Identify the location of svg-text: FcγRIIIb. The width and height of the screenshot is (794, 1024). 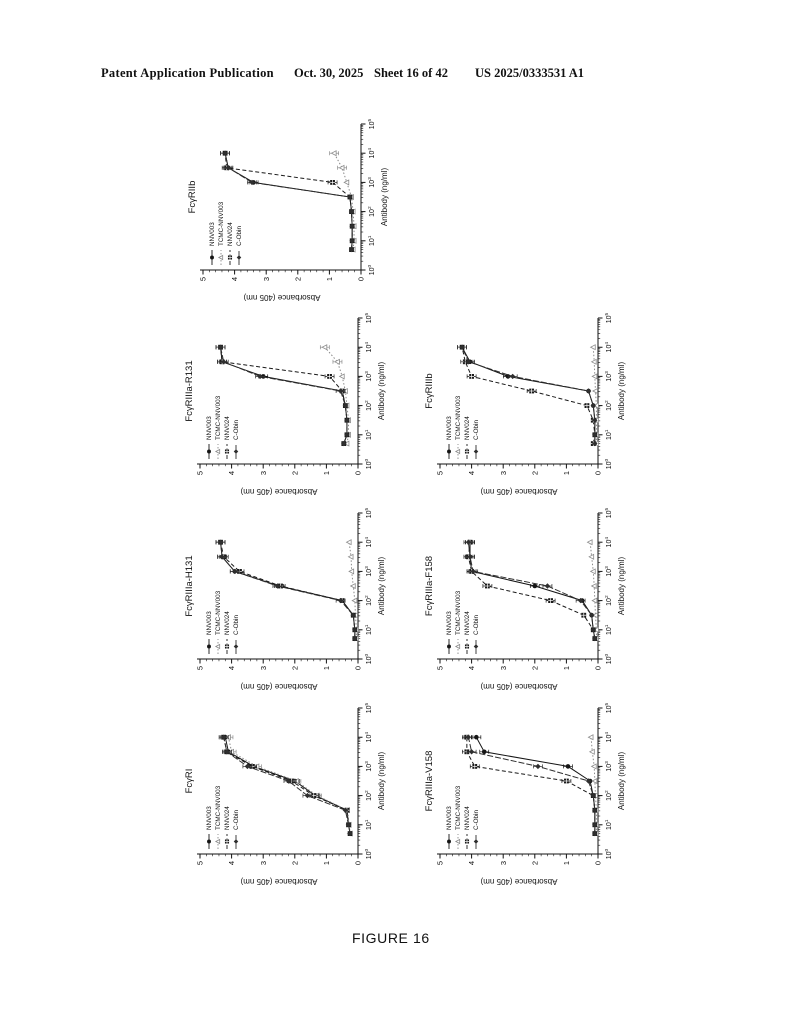
(429, 390).